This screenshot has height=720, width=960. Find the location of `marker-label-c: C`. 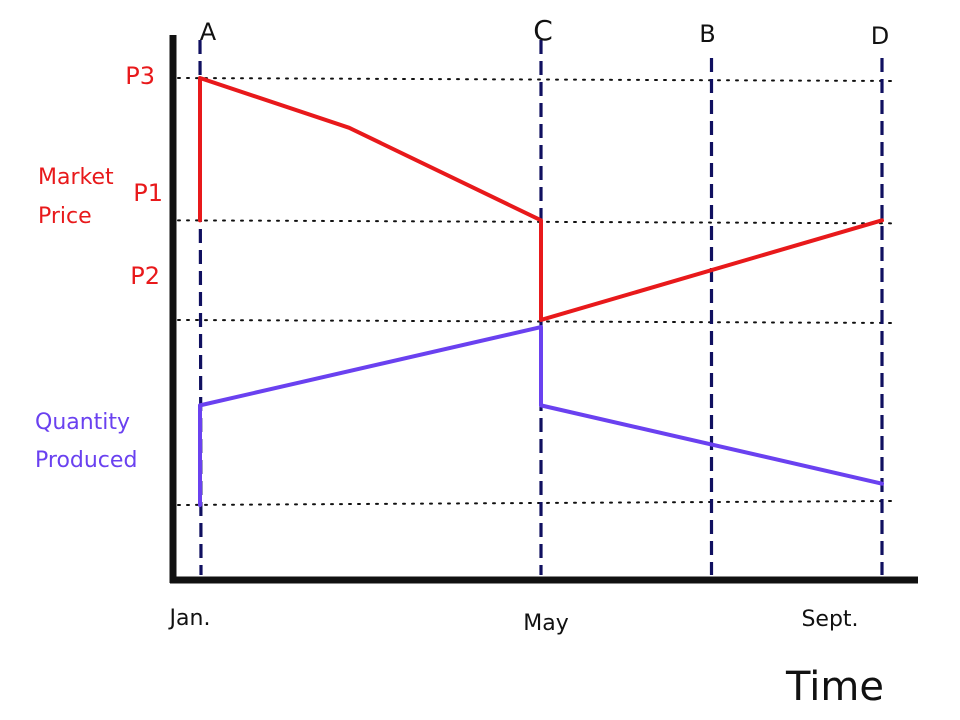

marker-label-c: C is located at coordinates (543, 30).